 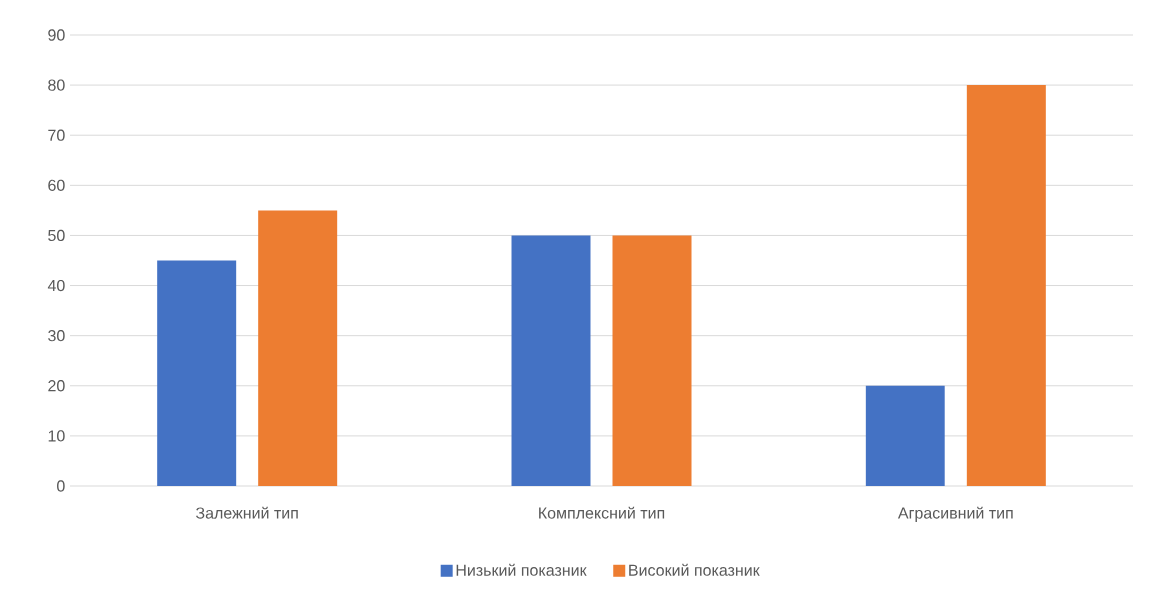 What do you see at coordinates (56, 185) in the screenshot?
I see `y-tick-label: 60` at bounding box center [56, 185].